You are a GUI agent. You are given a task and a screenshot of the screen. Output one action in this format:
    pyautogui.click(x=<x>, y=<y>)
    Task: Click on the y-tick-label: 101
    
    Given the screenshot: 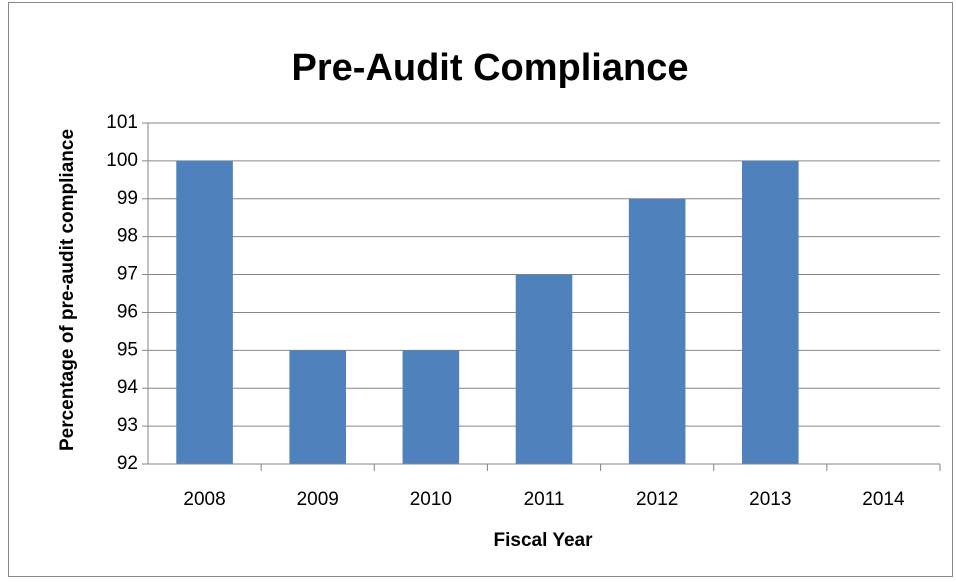 What is the action you would take?
    pyautogui.click(x=122, y=122)
    